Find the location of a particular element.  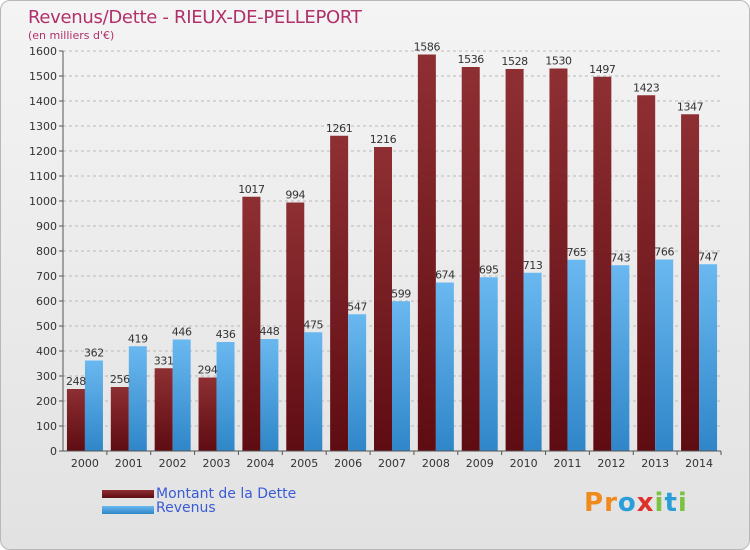

x-tick-label: 2006 is located at coordinates (348, 463).